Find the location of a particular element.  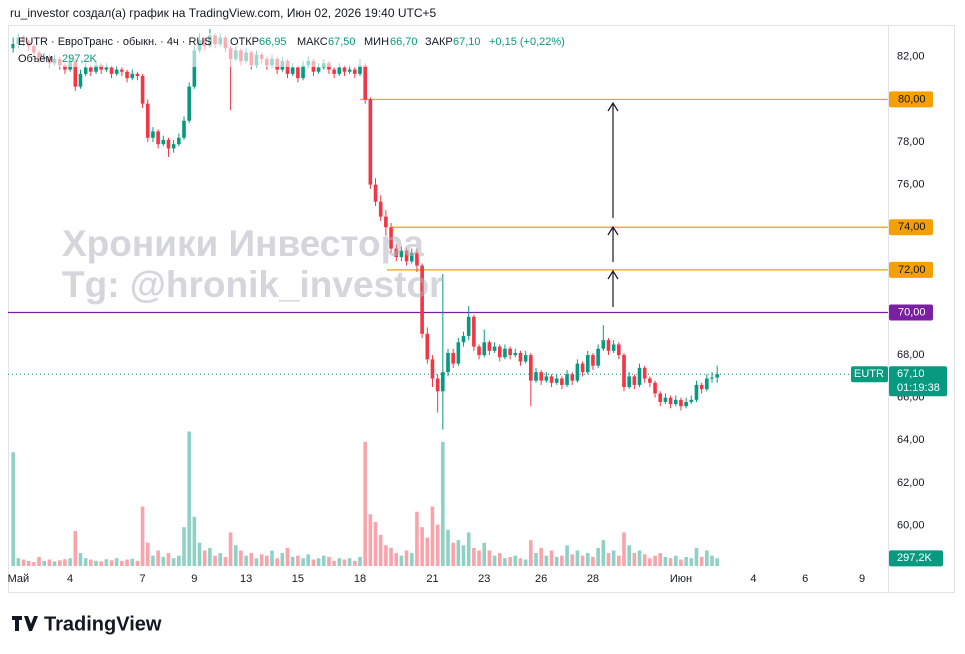

x-tick-label: 28 is located at coordinates (593, 579).